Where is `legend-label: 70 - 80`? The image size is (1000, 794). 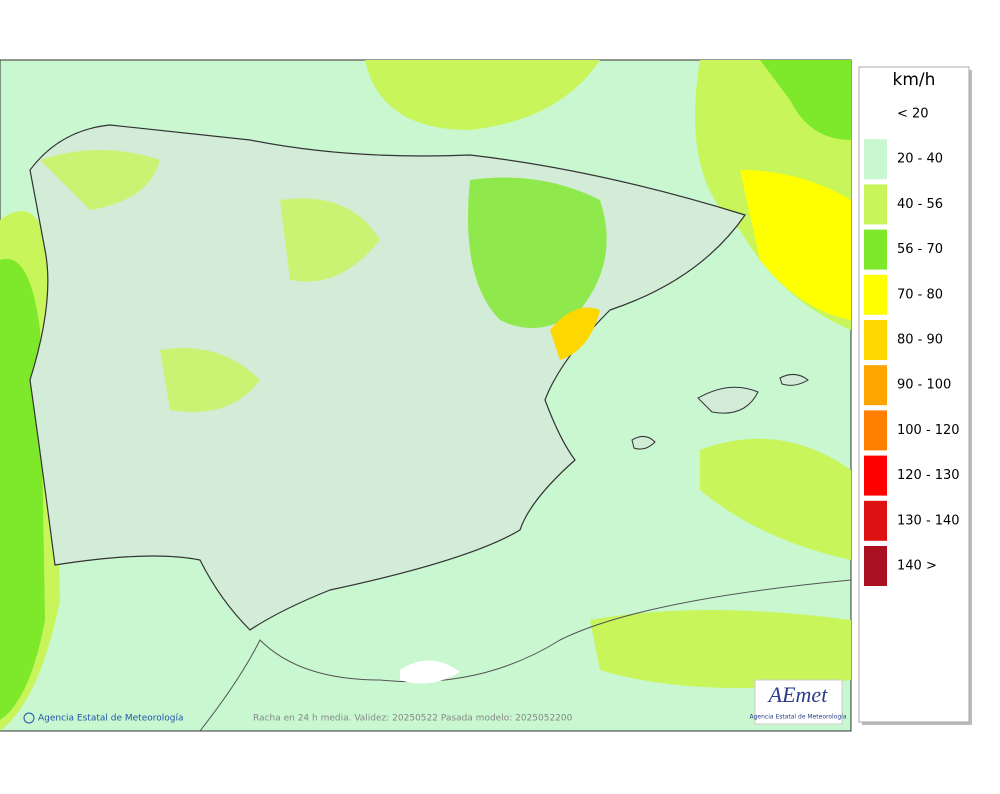
legend-label: 70 - 80 is located at coordinates (920, 294).